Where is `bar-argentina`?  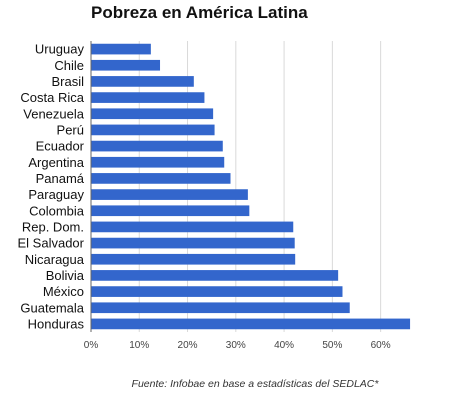 bar-argentina is located at coordinates (158, 162).